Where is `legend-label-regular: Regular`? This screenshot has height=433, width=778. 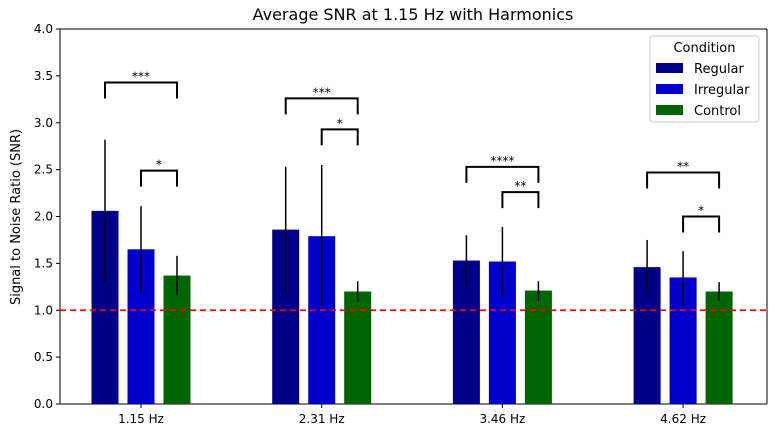
legend-label-regular: Regular is located at coordinates (719, 69).